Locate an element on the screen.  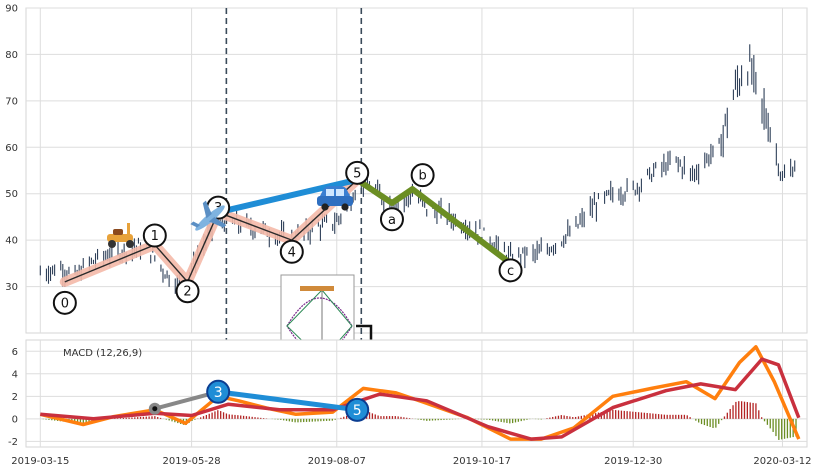
wave-label-text: 2 is located at coordinates (187, 292).